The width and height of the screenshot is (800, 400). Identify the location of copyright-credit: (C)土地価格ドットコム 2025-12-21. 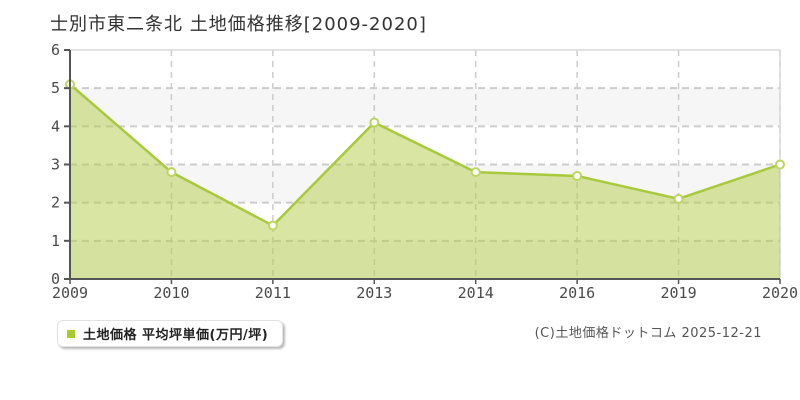
(648, 333).